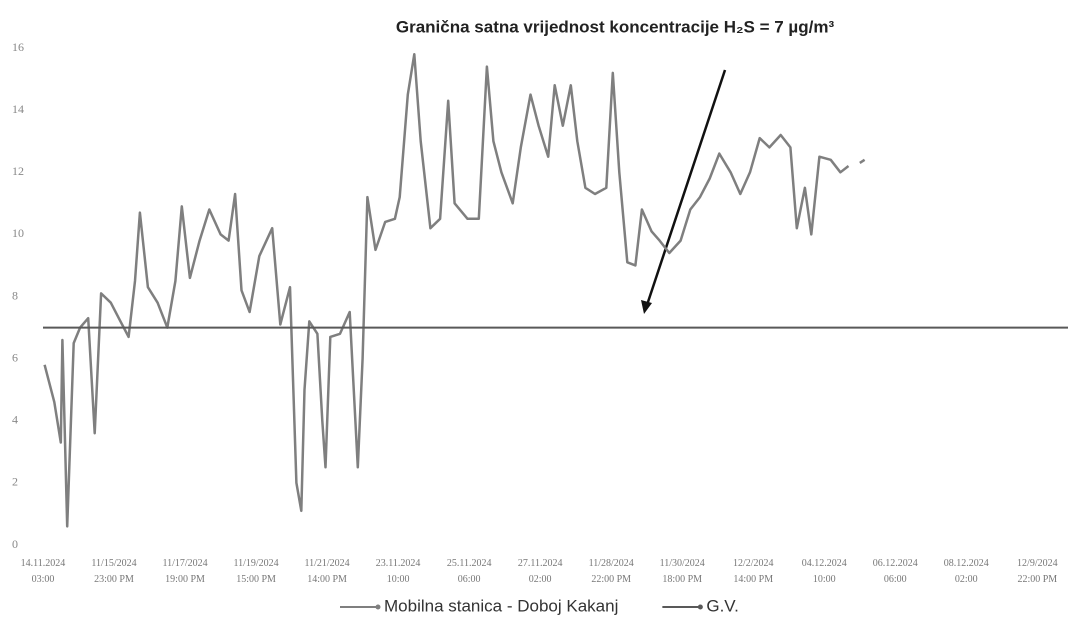 Image resolution: width=1070 pixels, height=620 pixels. What do you see at coordinates (255, 571) in the screenshot?
I see `x-tick-label: 11/19/2024 15:00 PM` at bounding box center [255, 571].